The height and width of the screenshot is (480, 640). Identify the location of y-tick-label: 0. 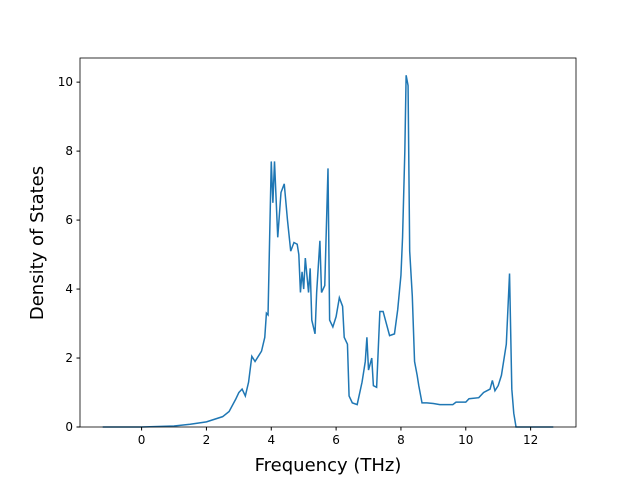
(69, 427).